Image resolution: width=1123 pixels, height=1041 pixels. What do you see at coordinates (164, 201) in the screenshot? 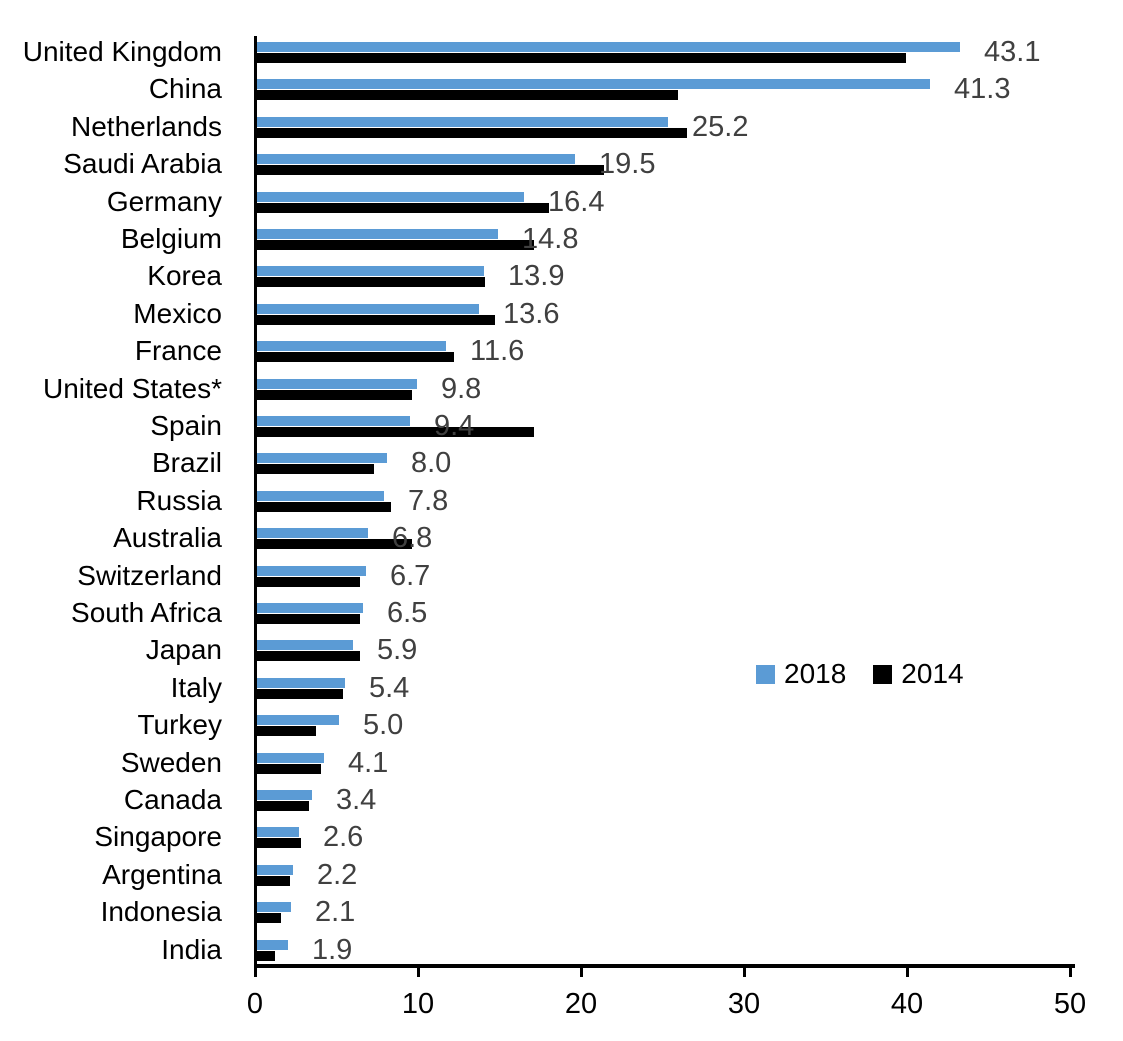
I see `category-label: Germany` at bounding box center [164, 201].